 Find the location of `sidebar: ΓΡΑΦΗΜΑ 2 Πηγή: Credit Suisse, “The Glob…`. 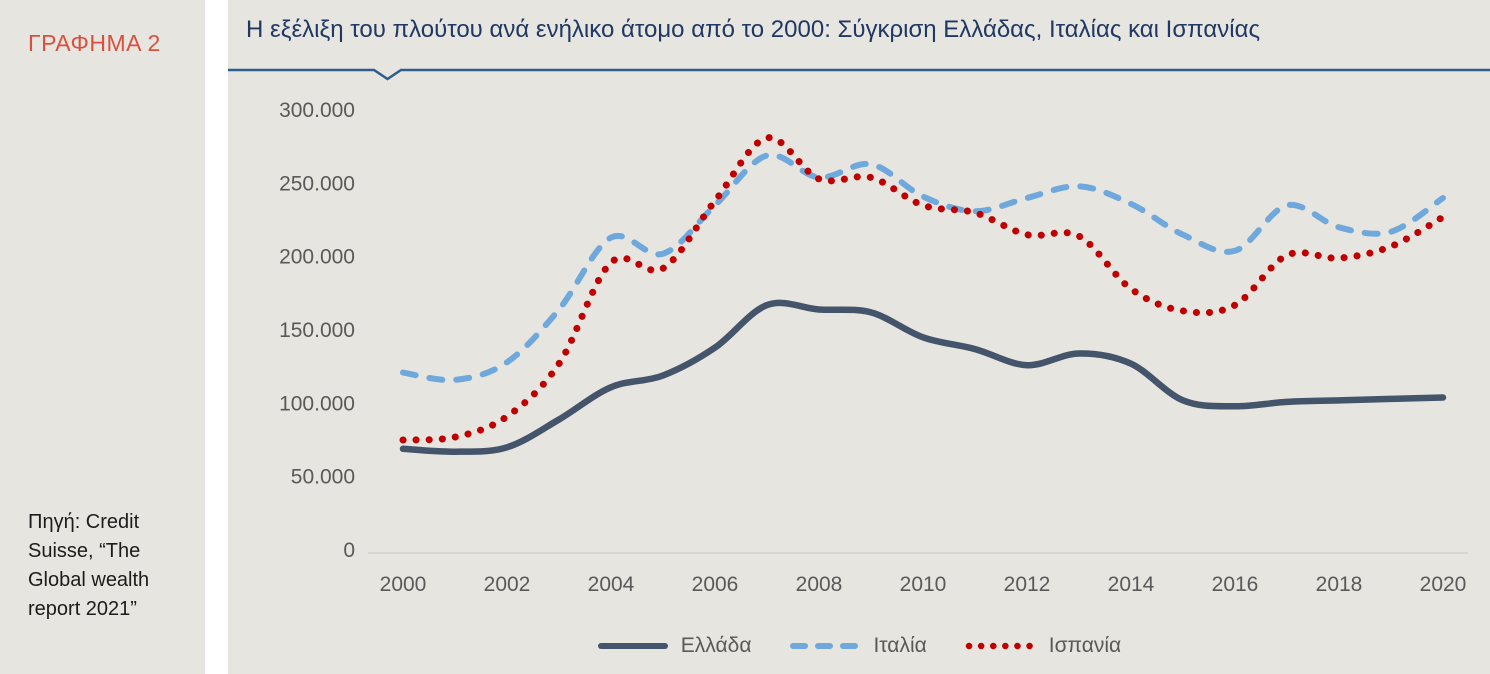

sidebar: ΓΡΑΦΗΜΑ 2 Πηγή: Credit Suisse, “The Glob… is located at coordinates (102, 337).